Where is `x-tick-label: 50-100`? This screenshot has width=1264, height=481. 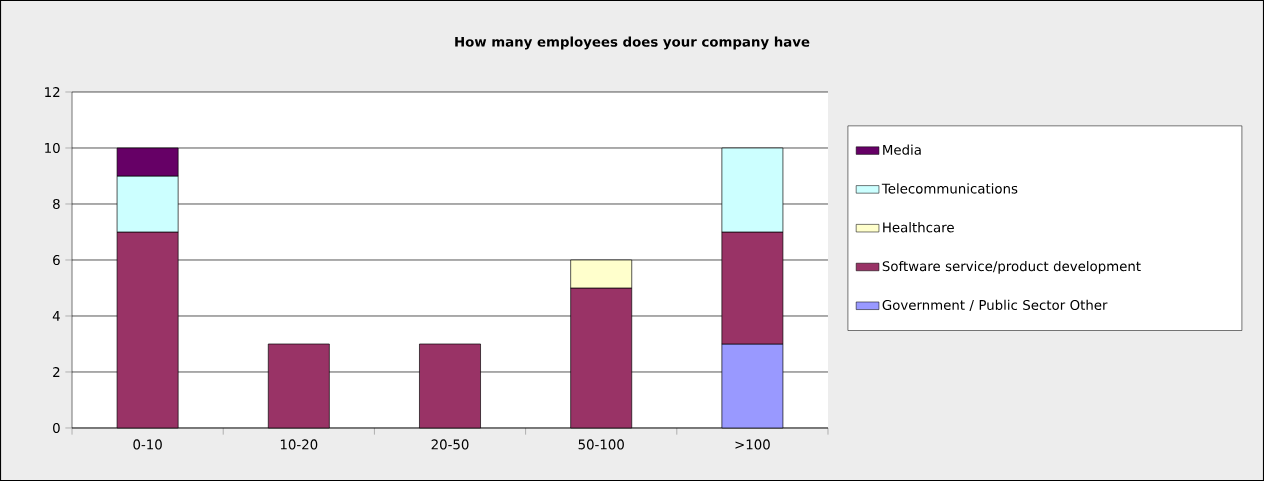 x-tick-label: 50-100 is located at coordinates (601, 444).